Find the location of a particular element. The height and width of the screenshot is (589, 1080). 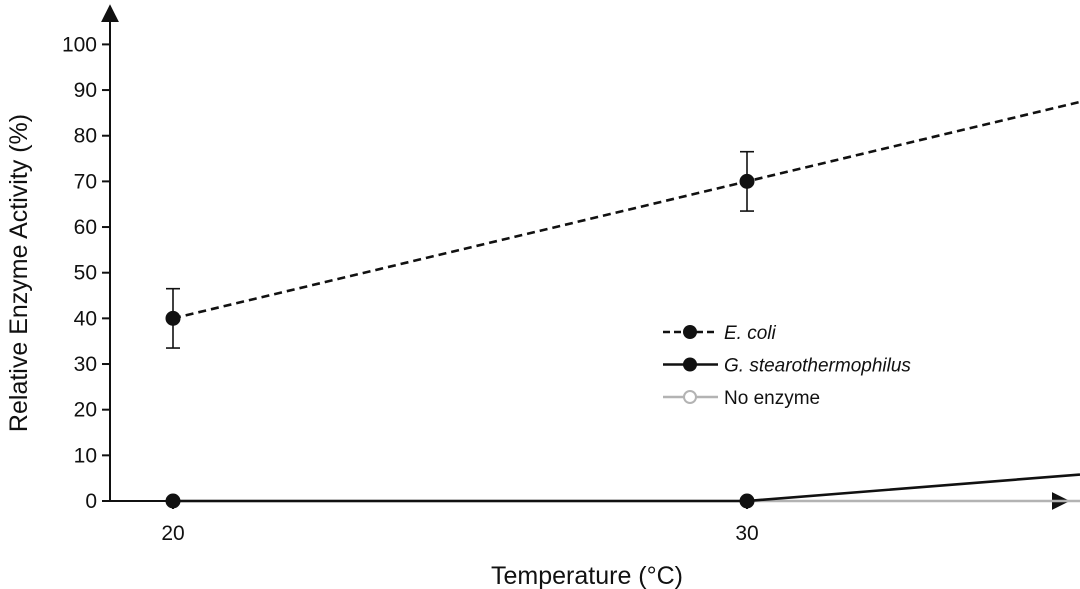

series-line is located at coordinates (626, 488).